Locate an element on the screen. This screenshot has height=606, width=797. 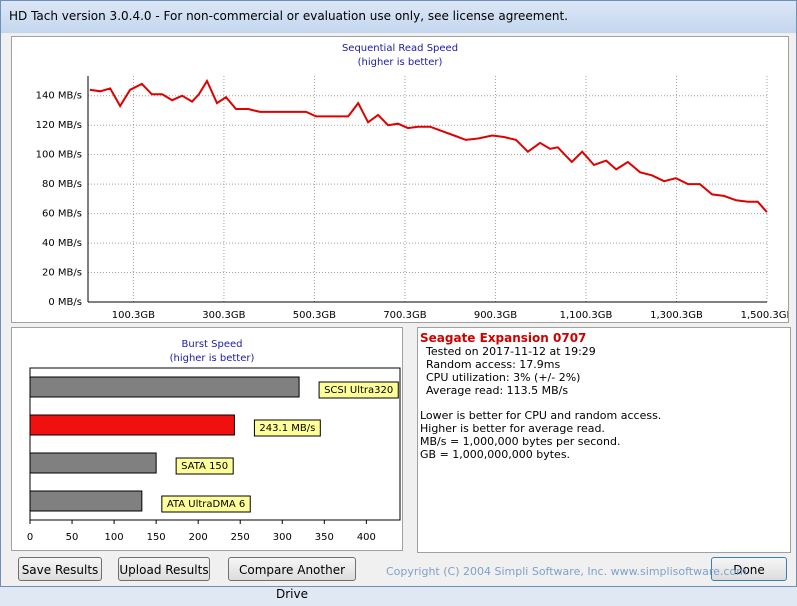
x-tick-label: 100.3GB is located at coordinates (133, 315).